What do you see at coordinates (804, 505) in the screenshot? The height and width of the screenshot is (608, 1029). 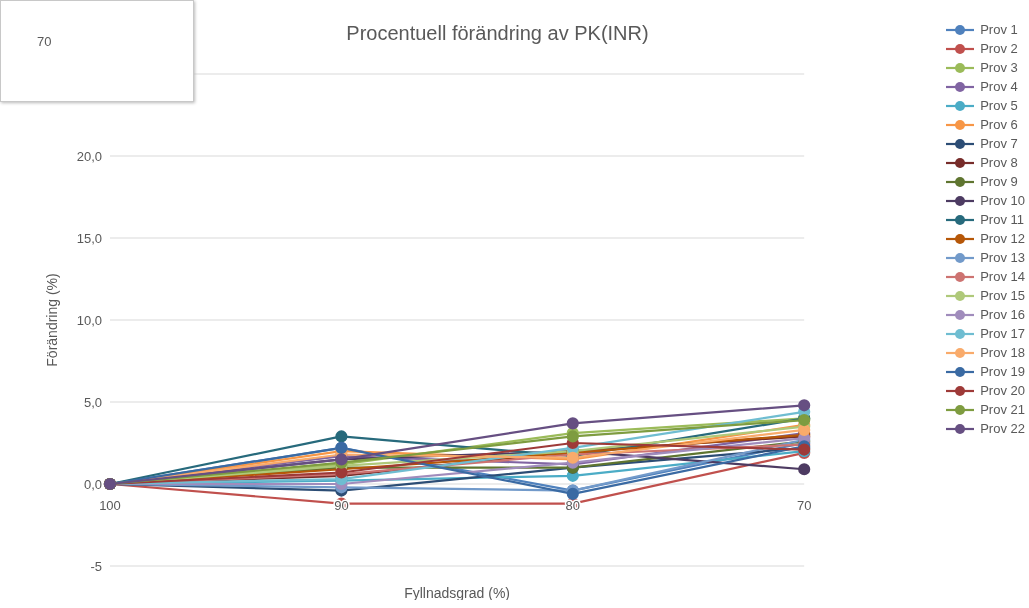 I see `x-tick-label: 70` at bounding box center [804, 505].